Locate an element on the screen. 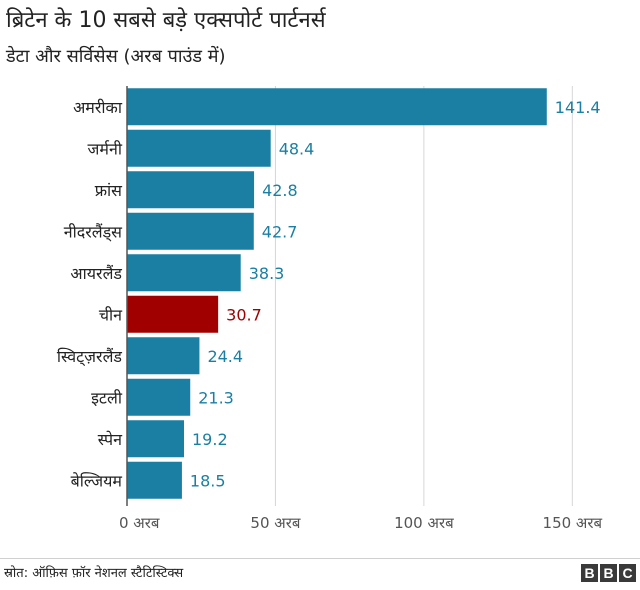 The height and width of the screenshot is (590, 640). category-label: नीदरलैंड्स is located at coordinates (93, 232).